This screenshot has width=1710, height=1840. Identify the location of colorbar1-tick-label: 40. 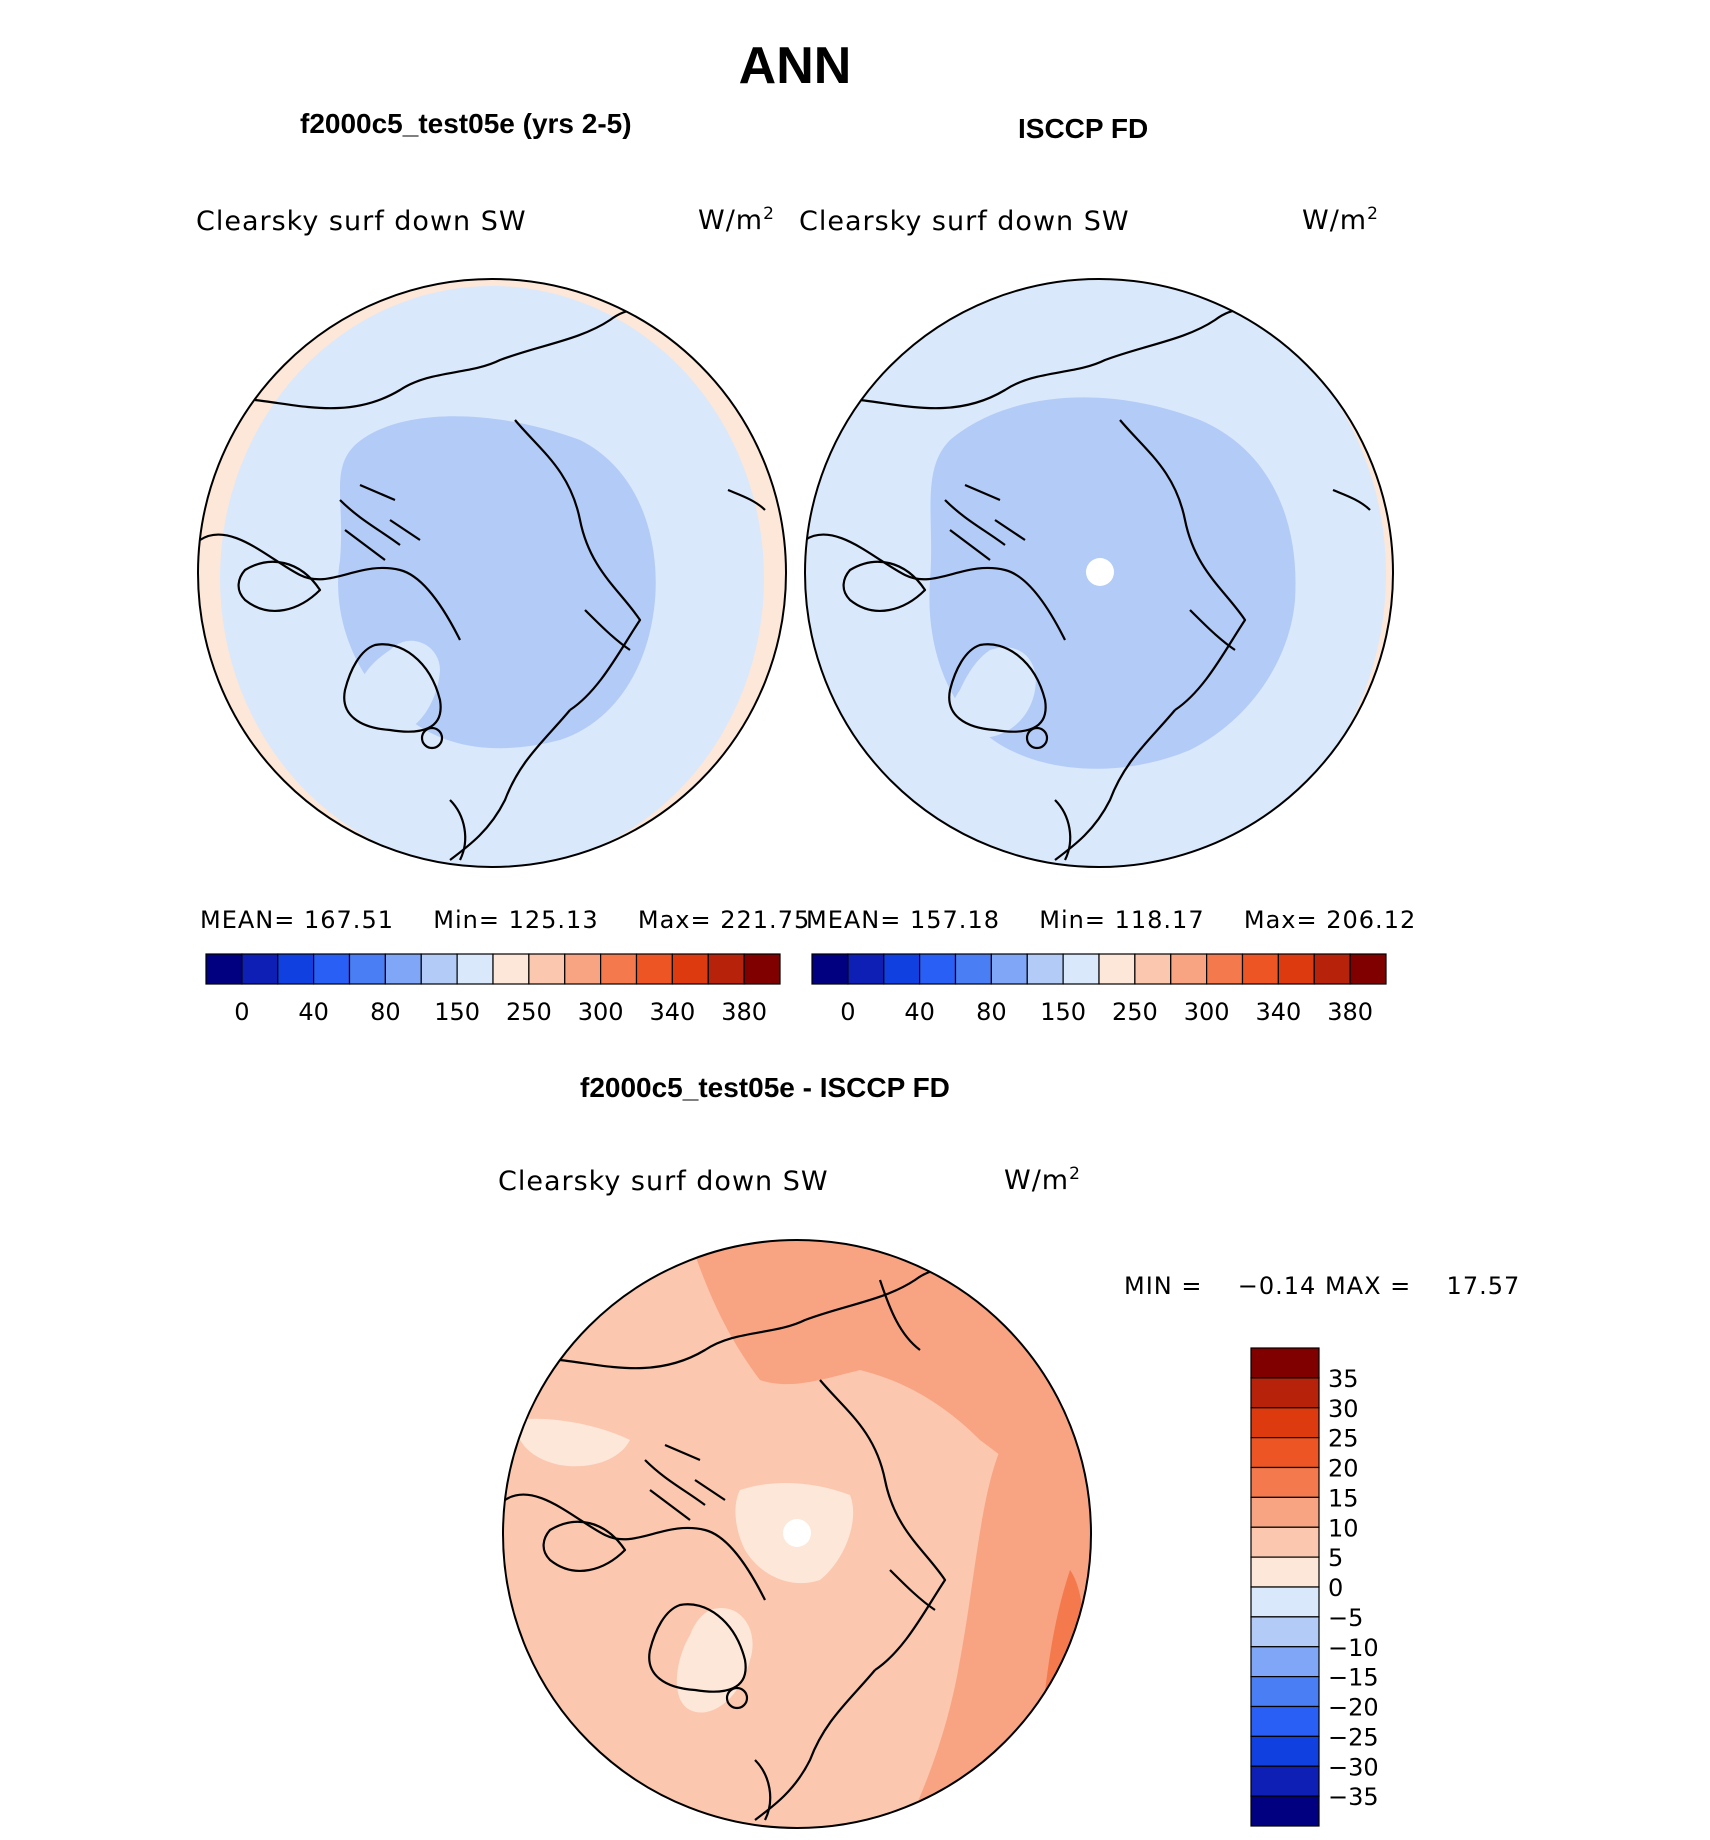
(313, 1012).